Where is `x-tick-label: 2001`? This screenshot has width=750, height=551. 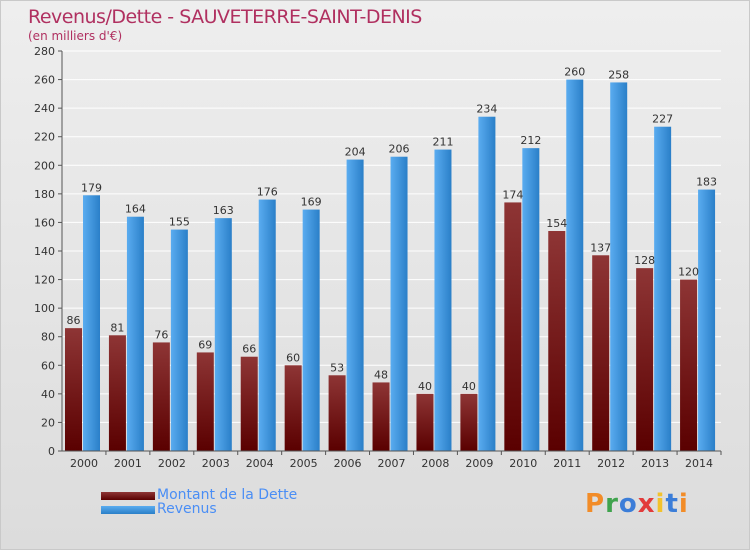 x-tick-label: 2001 is located at coordinates (128, 463).